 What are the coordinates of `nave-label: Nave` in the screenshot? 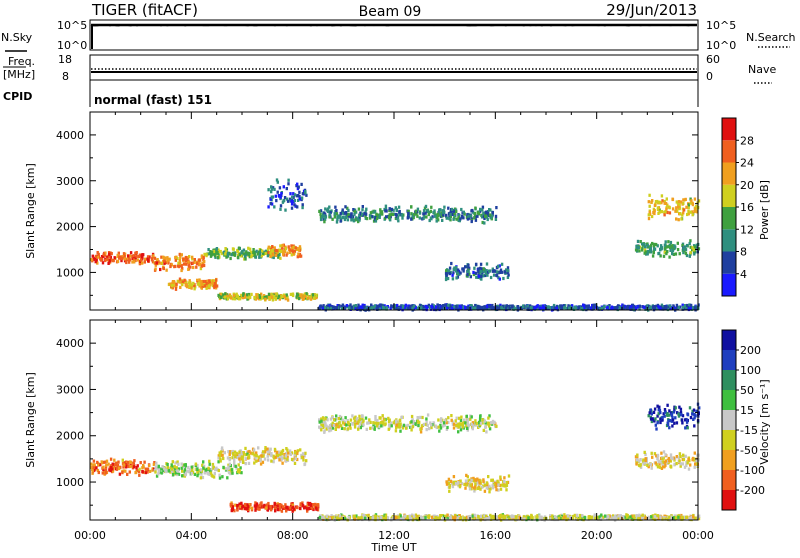 It's located at (762, 69).